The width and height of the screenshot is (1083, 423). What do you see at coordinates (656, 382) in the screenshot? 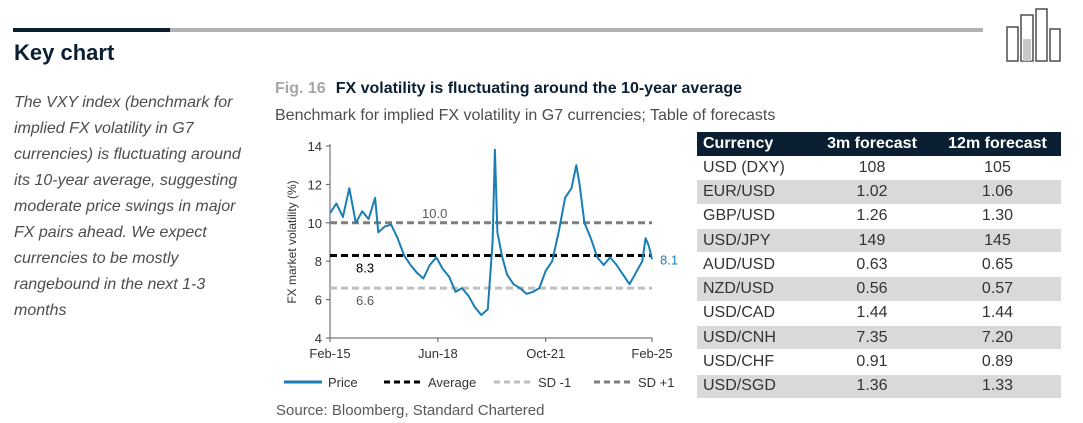
I see `legend-label: SD +1` at bounding box center [656, 382].